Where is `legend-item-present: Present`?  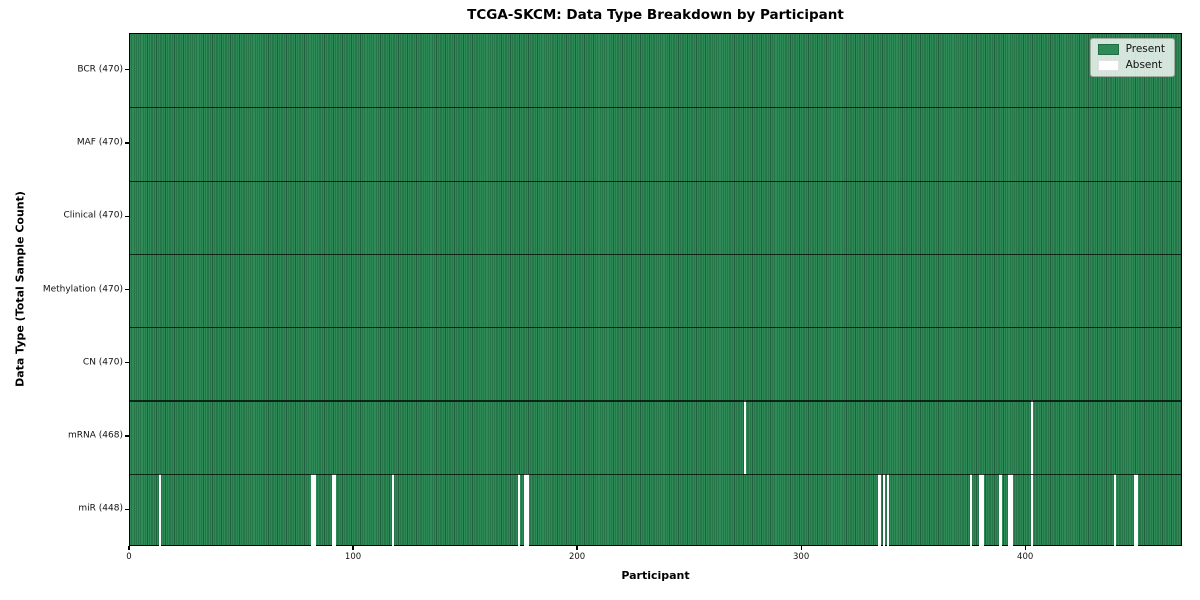 legend-item-present: Present is located at coordinates (1131, 49).